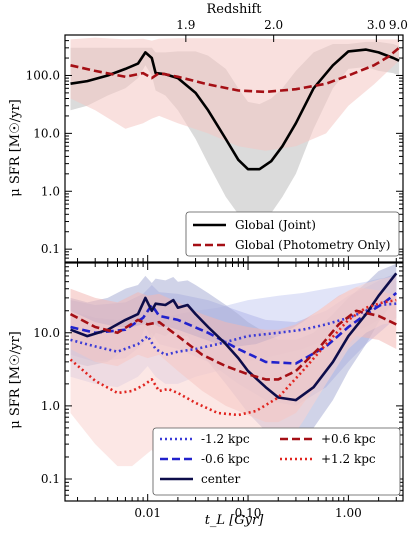  Describe the element at coordinates (348, 513) in the screenshot. I see `bottom-xtick-label: 1.00` at that location.